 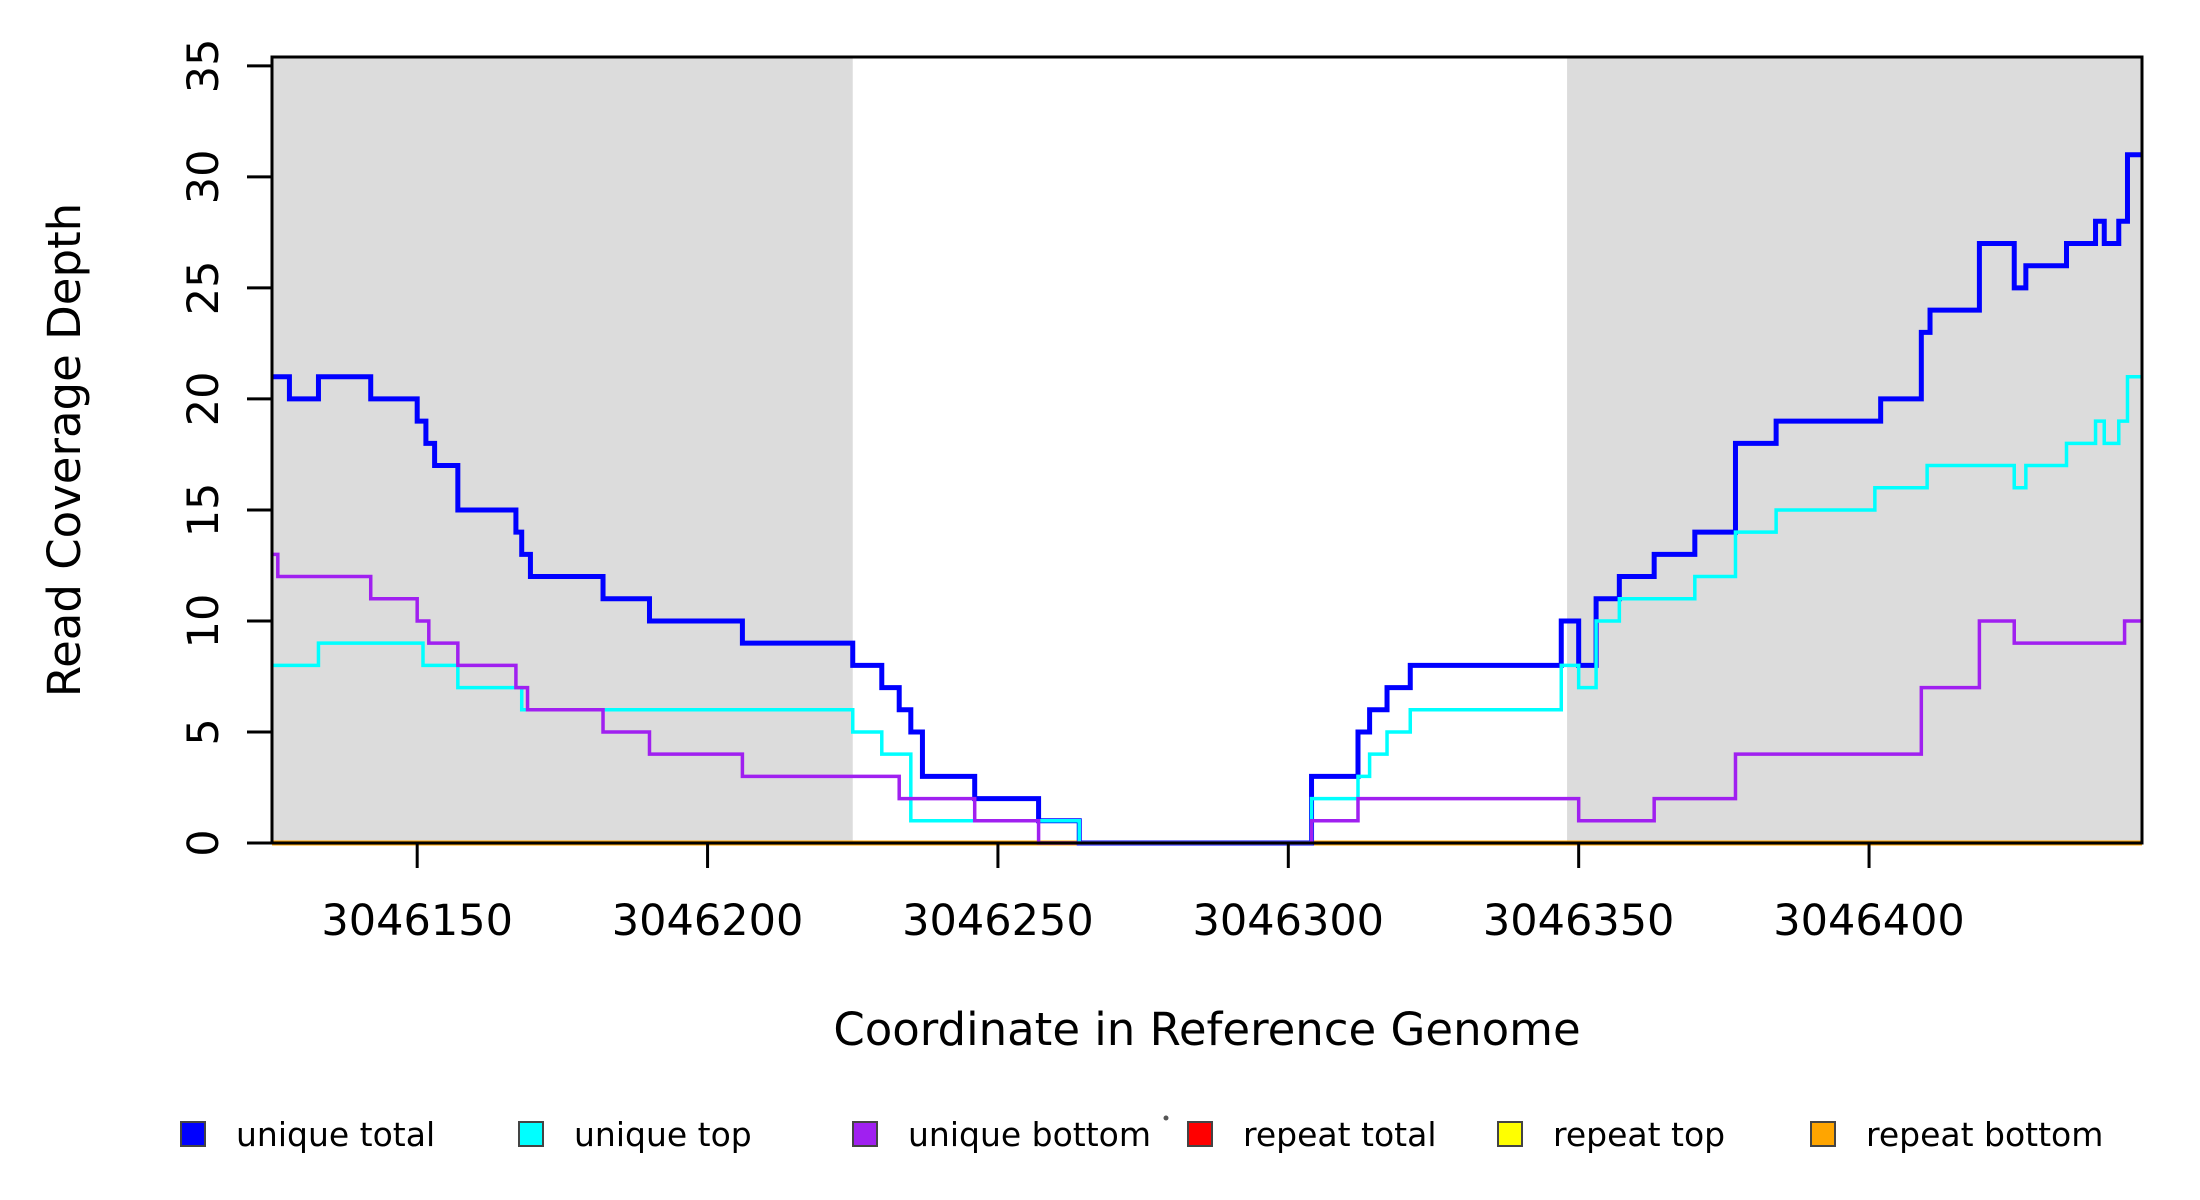 I want to click on legend-swatch-repeat-top, so click(x=1510, y=1134).